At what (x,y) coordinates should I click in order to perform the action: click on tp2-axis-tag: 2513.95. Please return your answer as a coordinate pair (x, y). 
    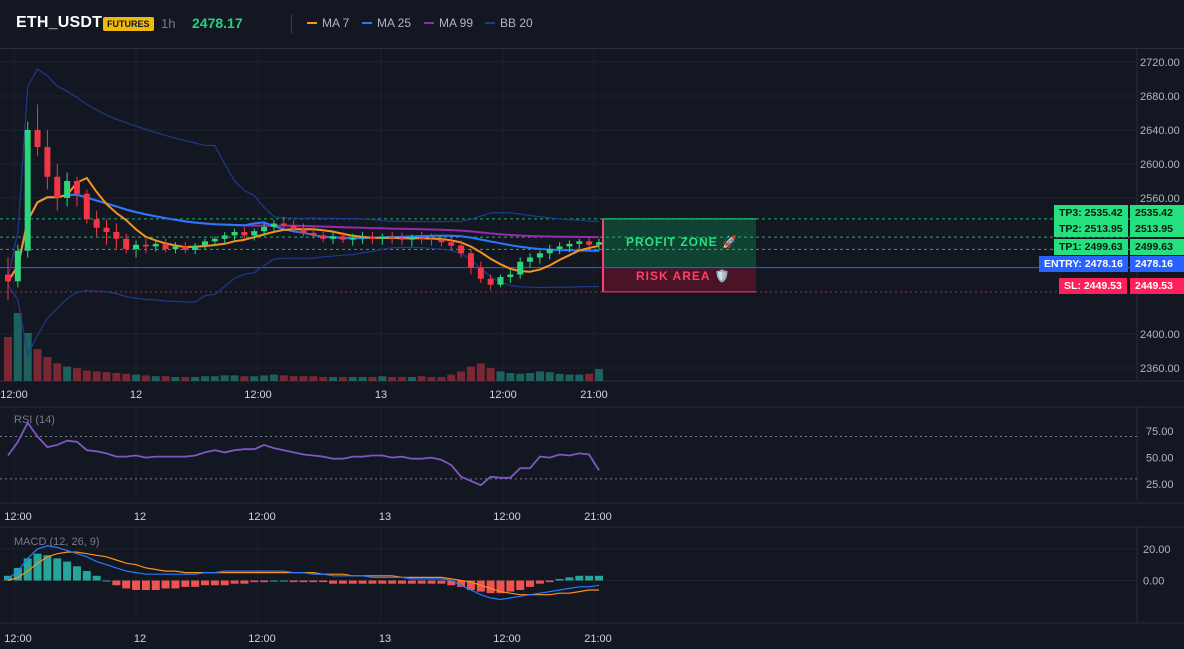
    Looking at the image, I should click on (1157, 229).